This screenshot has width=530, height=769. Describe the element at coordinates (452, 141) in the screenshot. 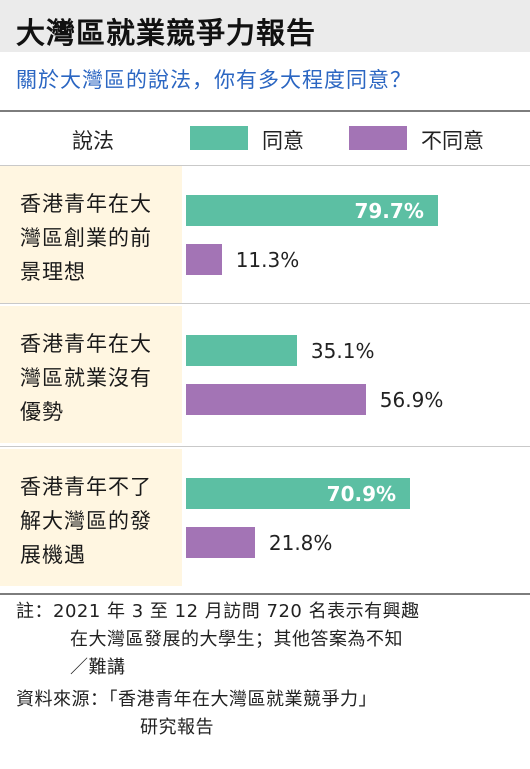

I see `legend-label-disagree: 不同意` at that location.